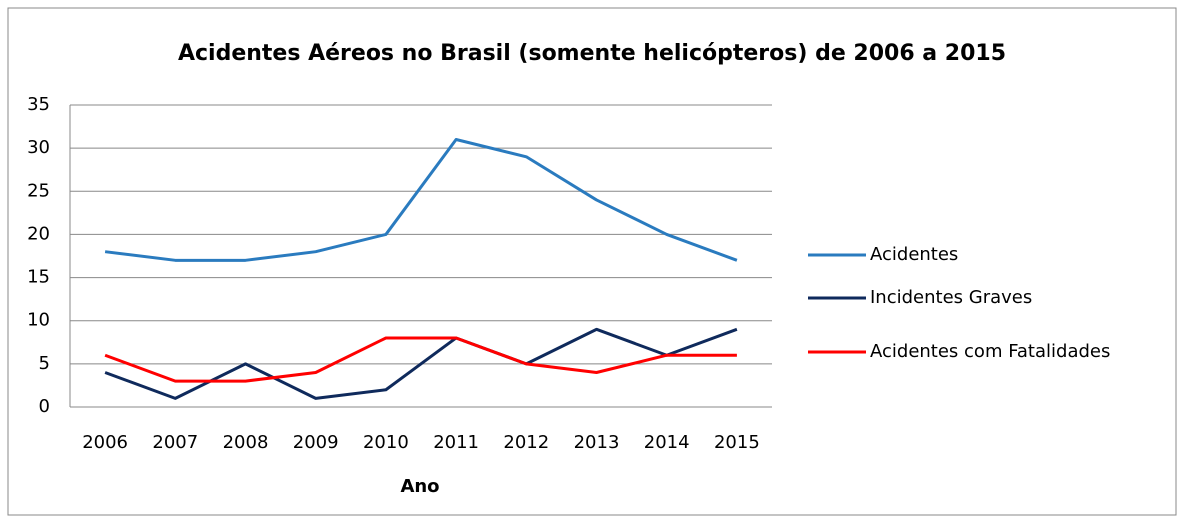  I want to click on x-tick-label: 2006, so click(105, 442).